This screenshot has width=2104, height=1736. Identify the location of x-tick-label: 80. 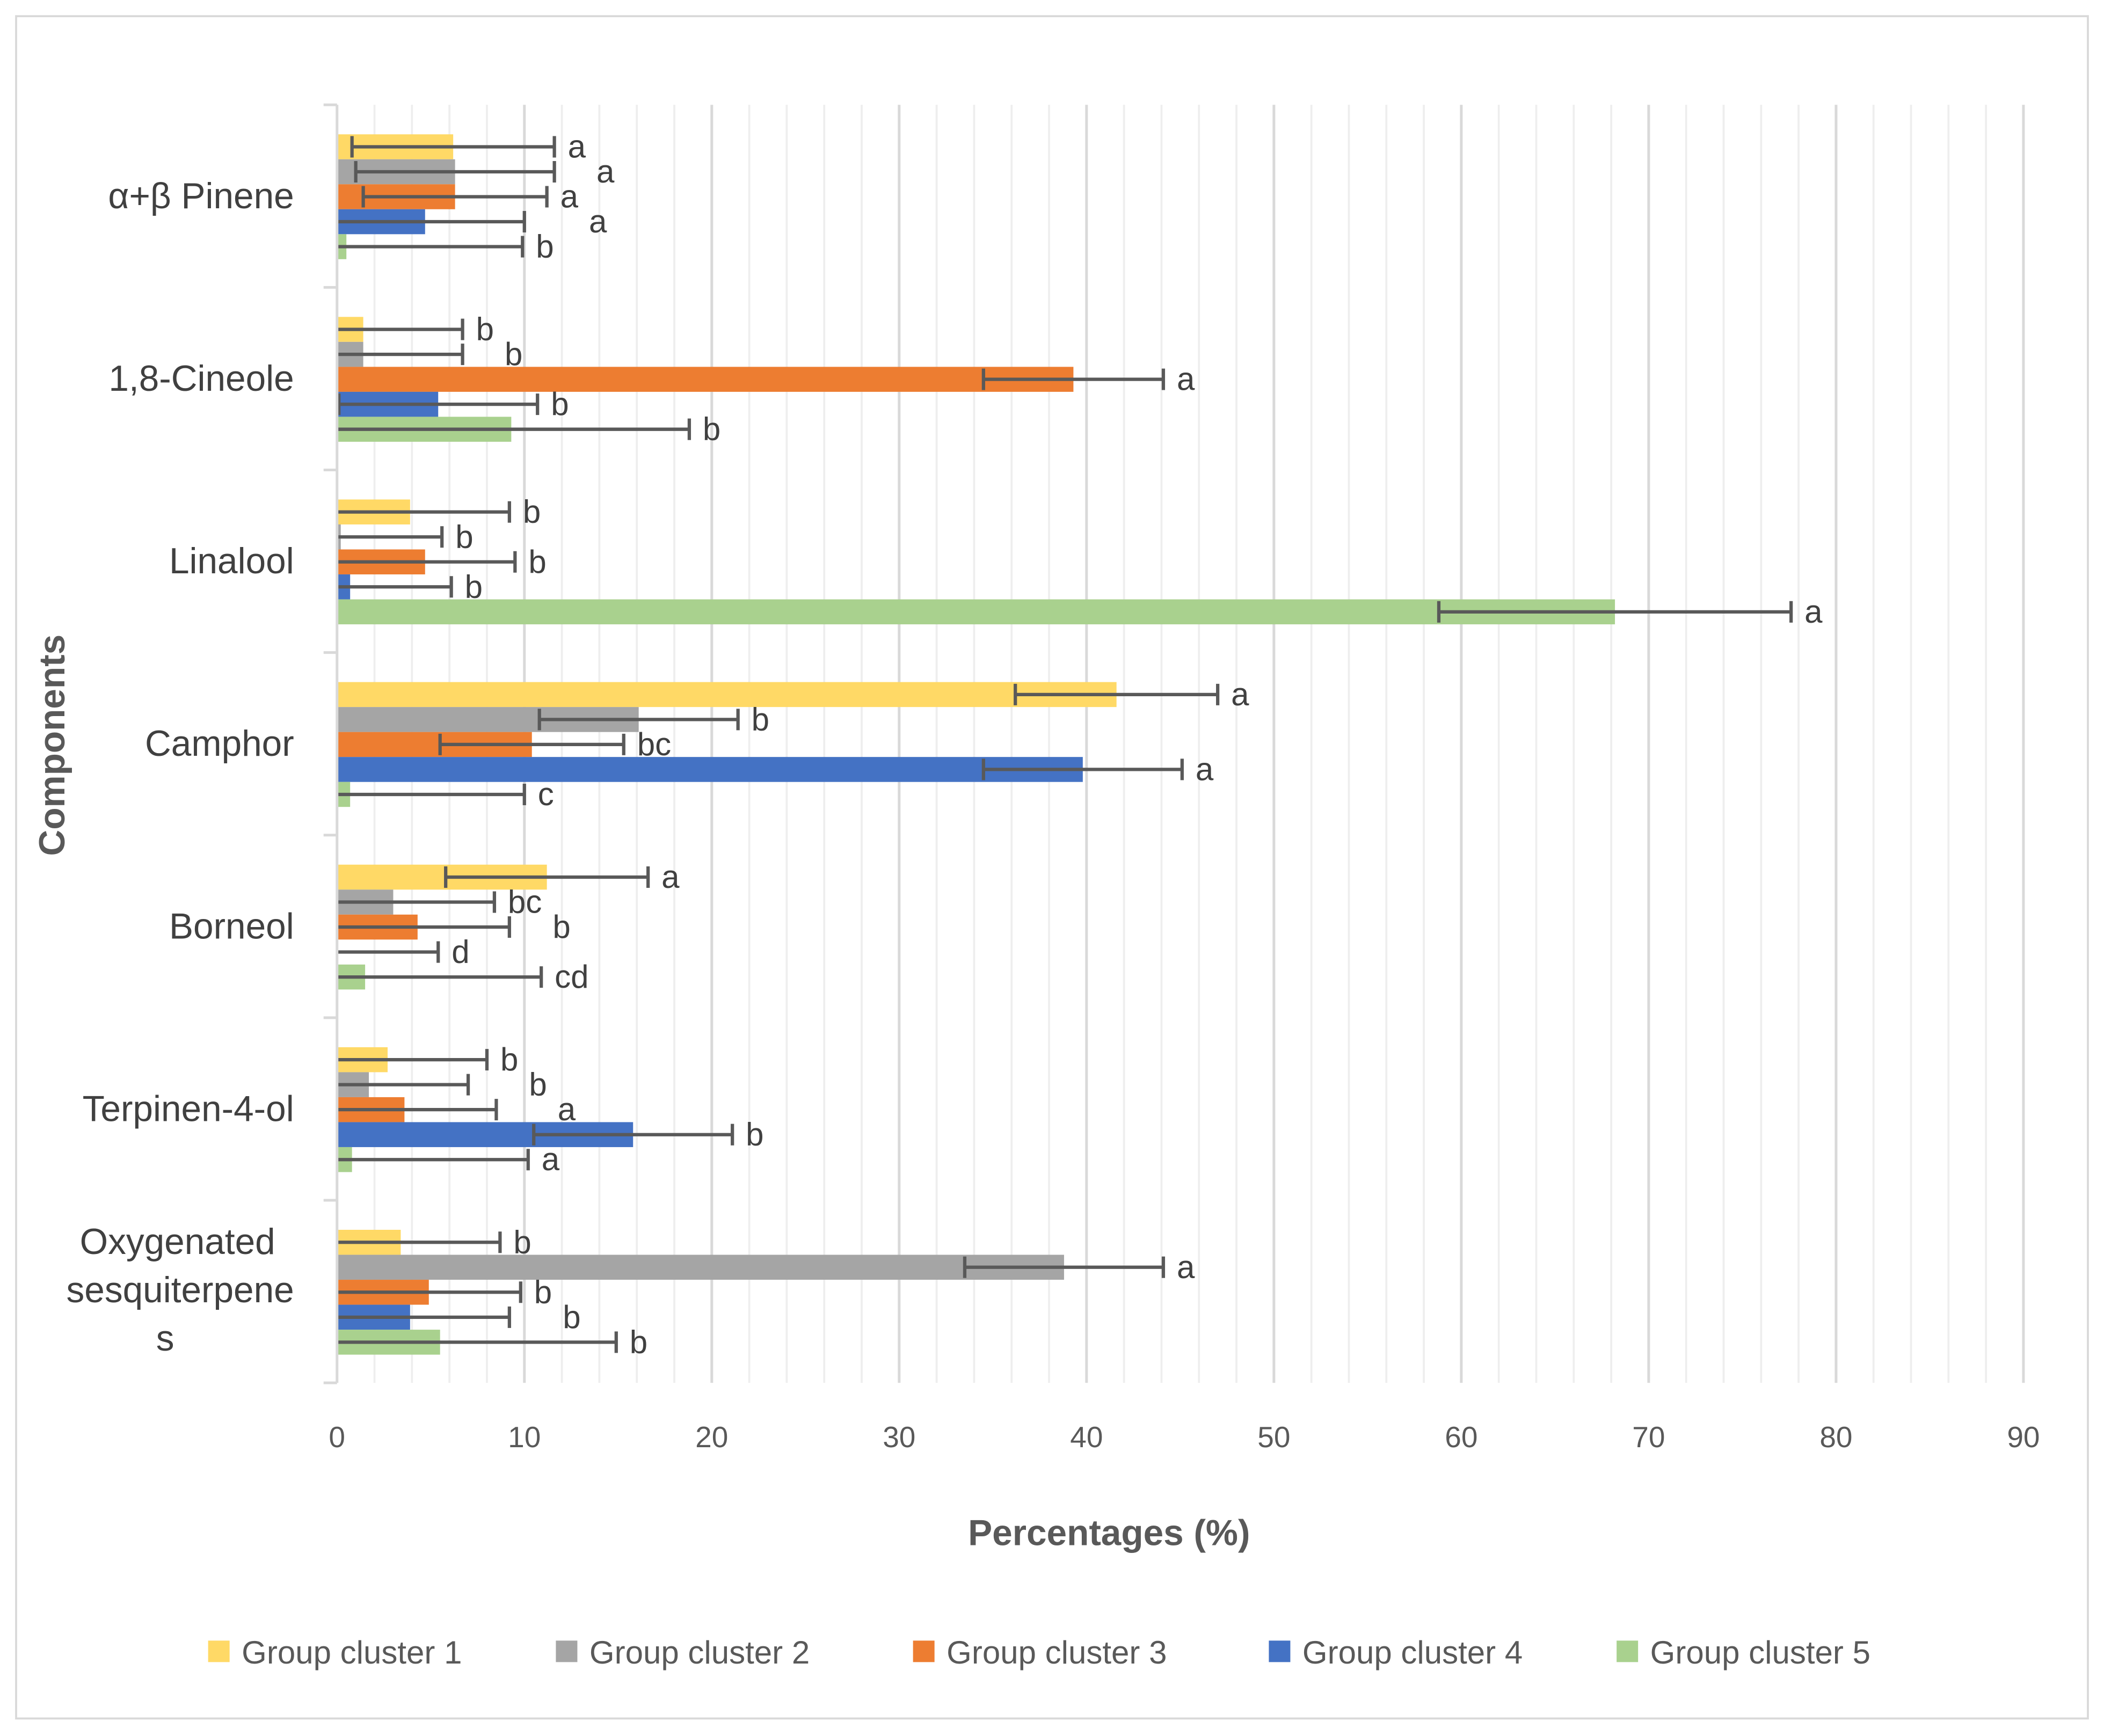
(1836, 1437).